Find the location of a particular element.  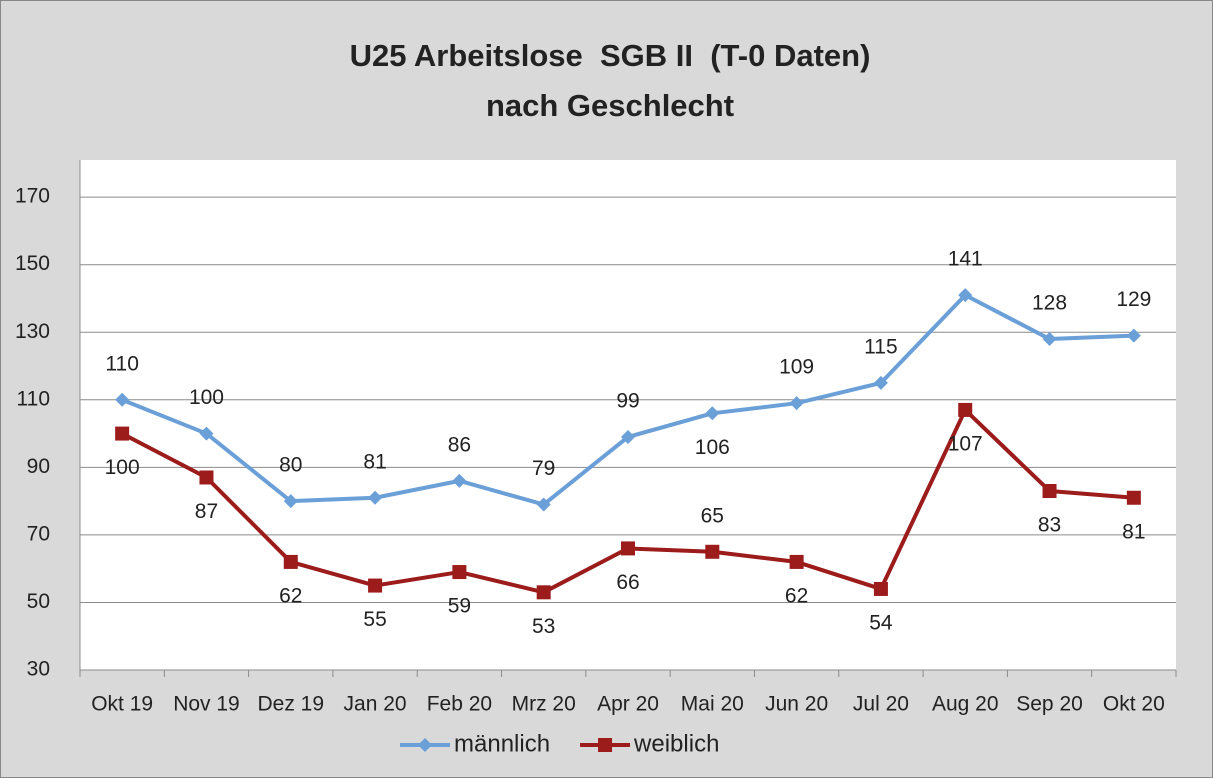

x-tick-label: Okt 20 is located at coordinates (1134, 704).